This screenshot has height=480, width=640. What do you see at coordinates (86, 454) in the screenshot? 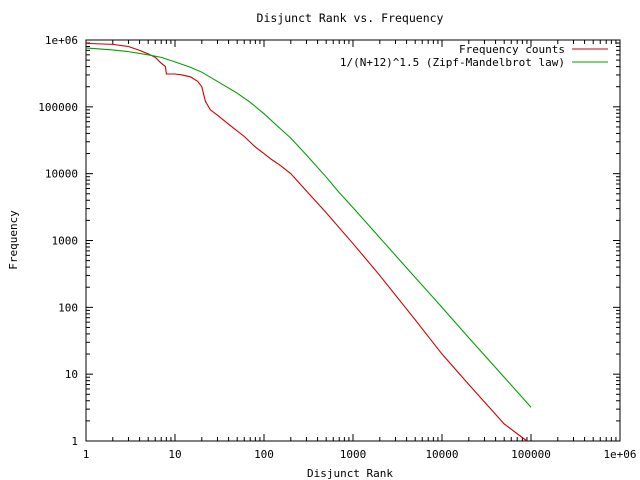
I see `x-tick-label: 1` at bounding box center [86, 454].